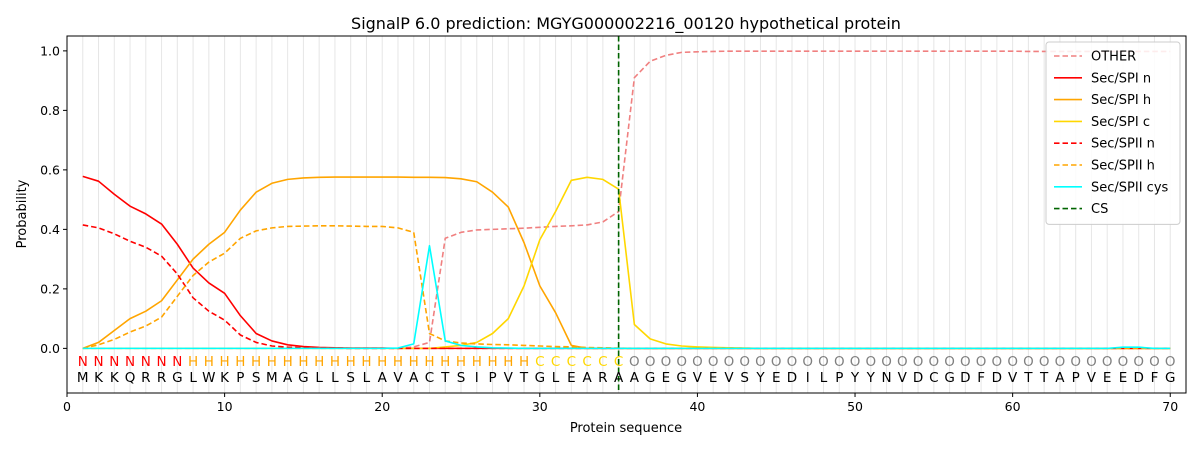  I want to click on y-tick-label: 0.6, so click(50, 169).